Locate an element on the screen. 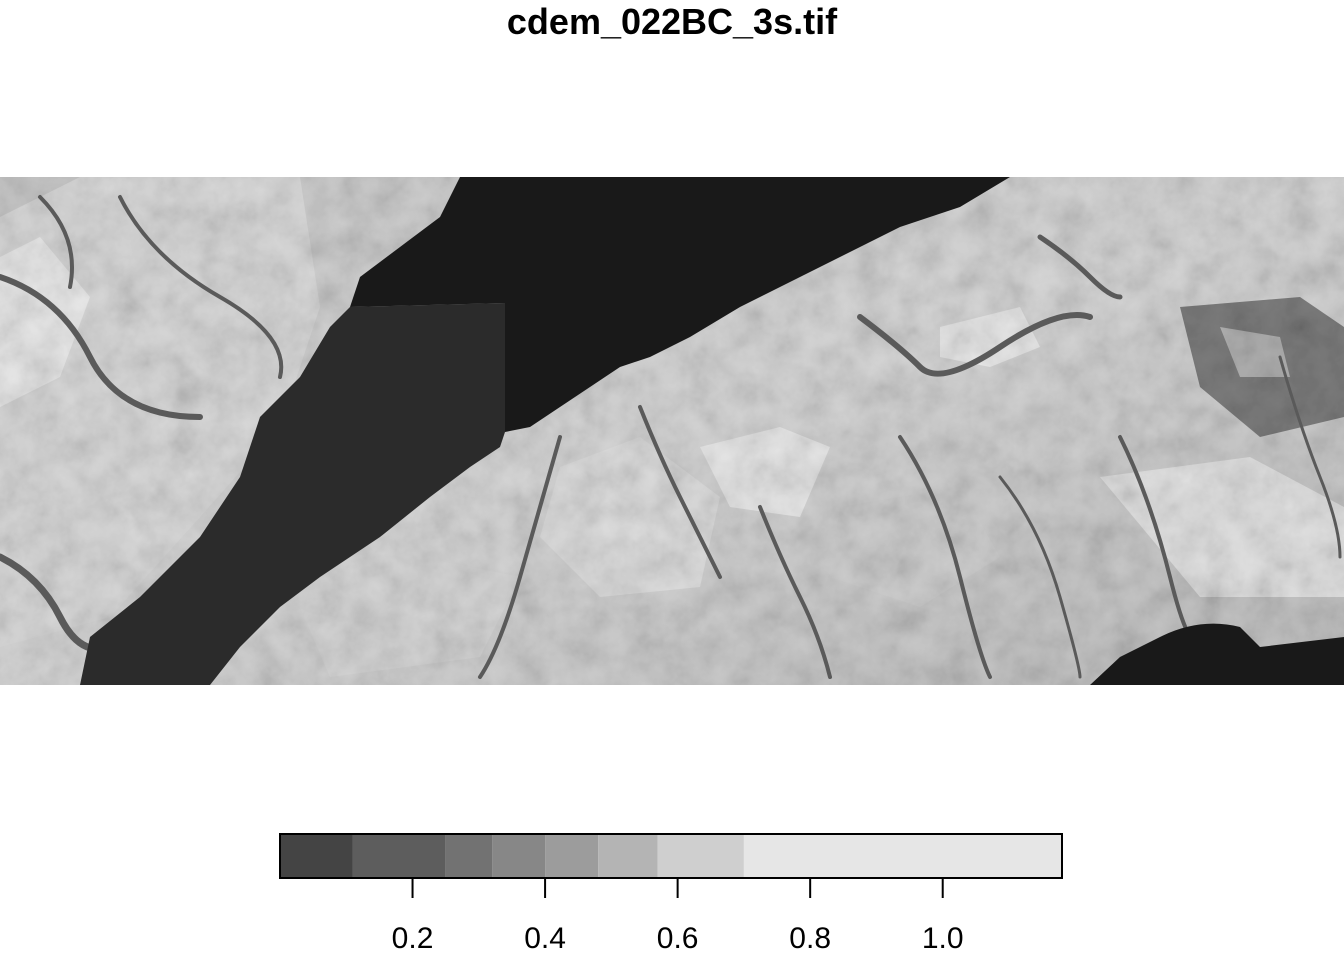  legend-color-bins is located at coordinates (671, 856).